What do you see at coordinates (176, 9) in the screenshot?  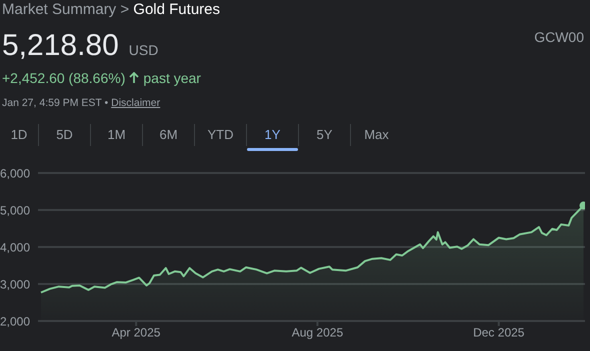 I see `chart-title: Gold Futures` at bounding box center [176, 9].